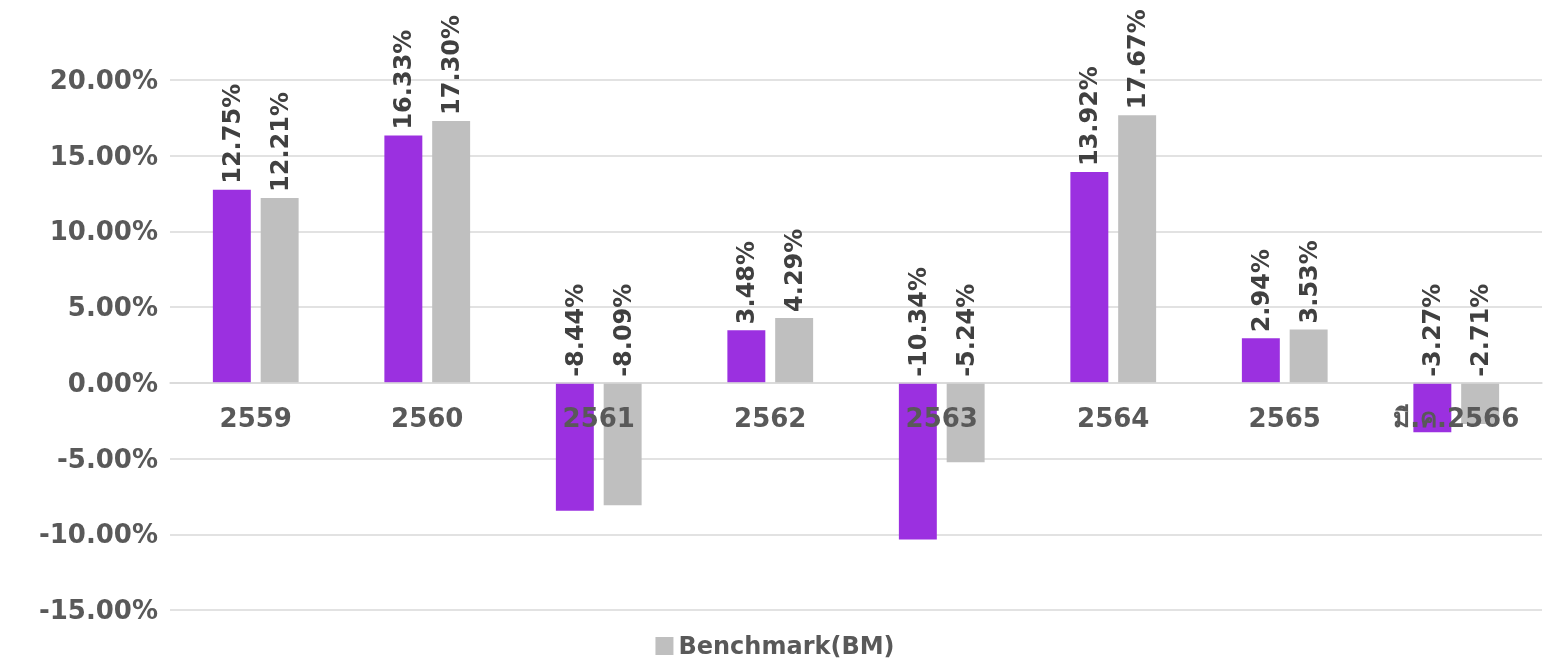 The image size is (1550, 663). What do you see at coordinates (279, 141) in the screenshot?
I see `data-label: 12.21%` at bounding box center [279, 141].